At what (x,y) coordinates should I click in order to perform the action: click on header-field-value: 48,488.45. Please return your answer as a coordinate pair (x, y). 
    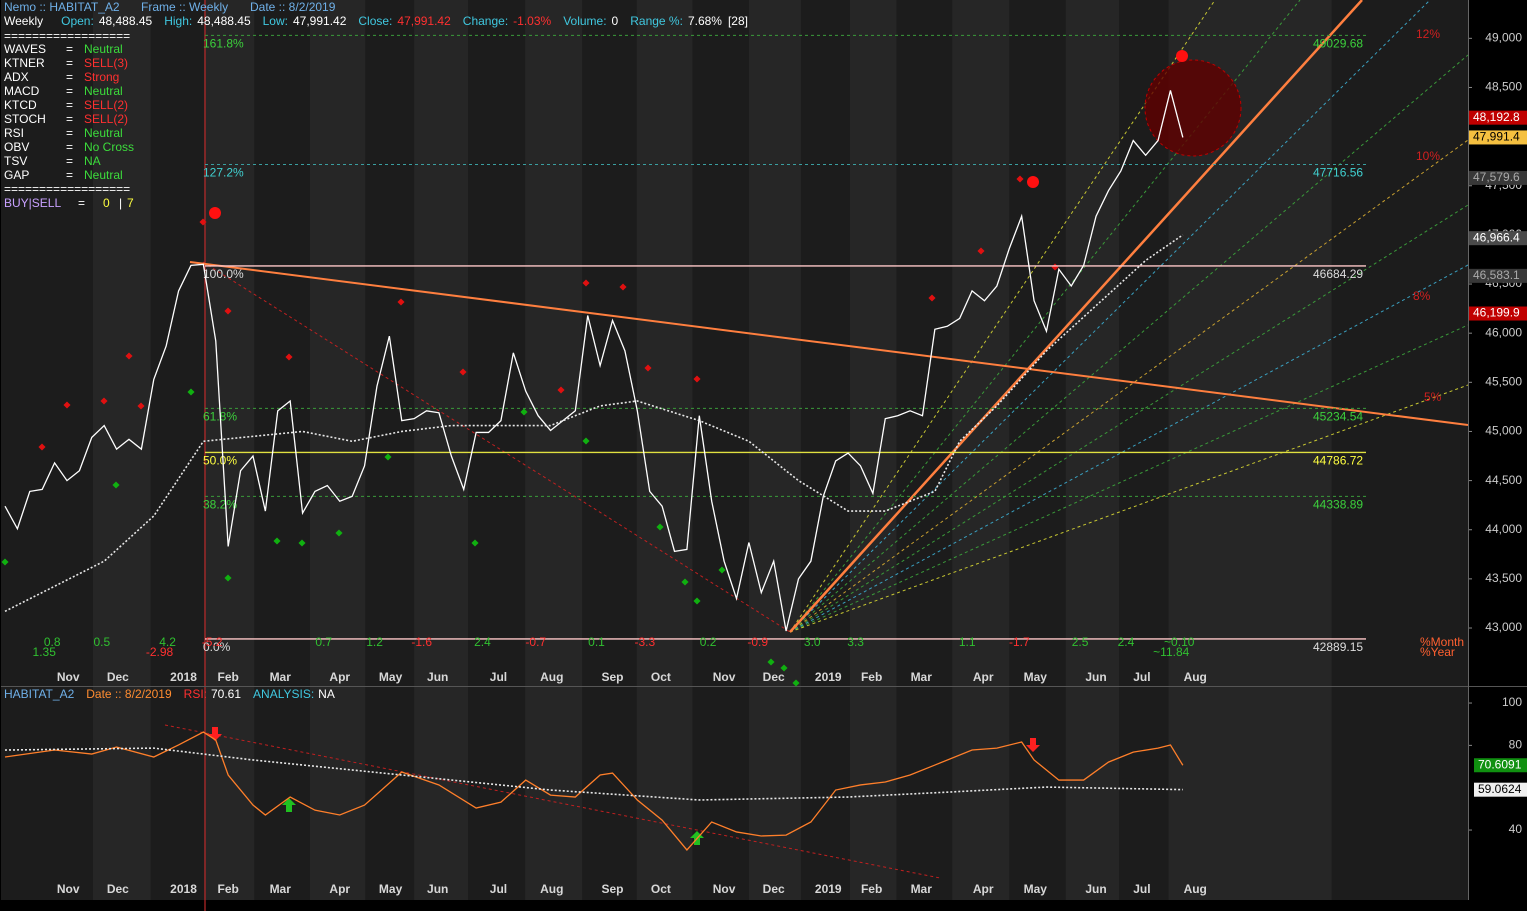
    Looking at the image, I should click on (126, 21).